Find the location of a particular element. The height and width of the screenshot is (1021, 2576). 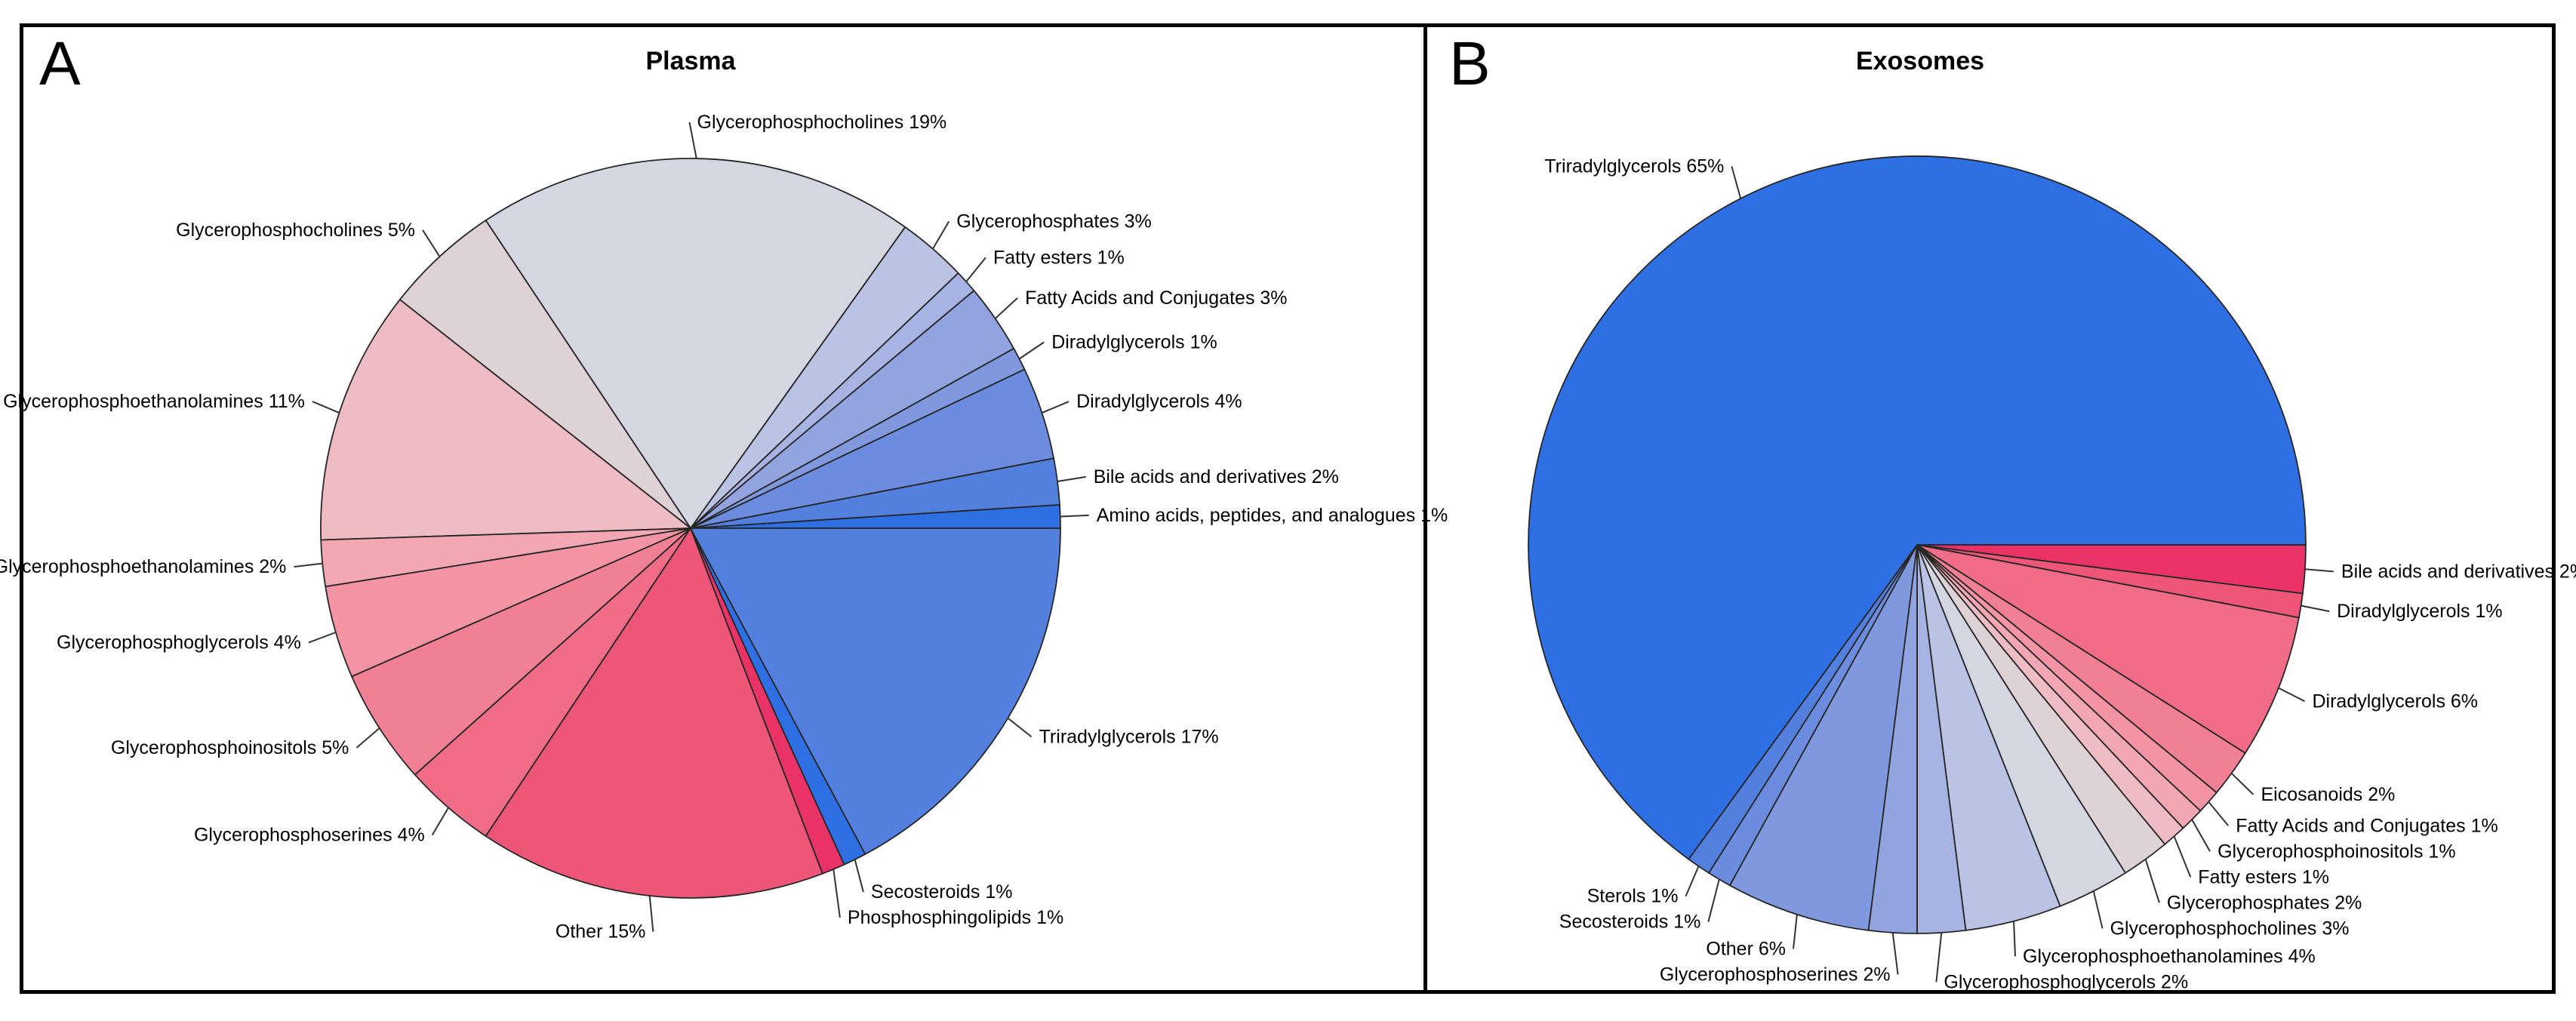

slice-label: Glycerophosphoglycerols 4% is located at coordinates (179, 643).